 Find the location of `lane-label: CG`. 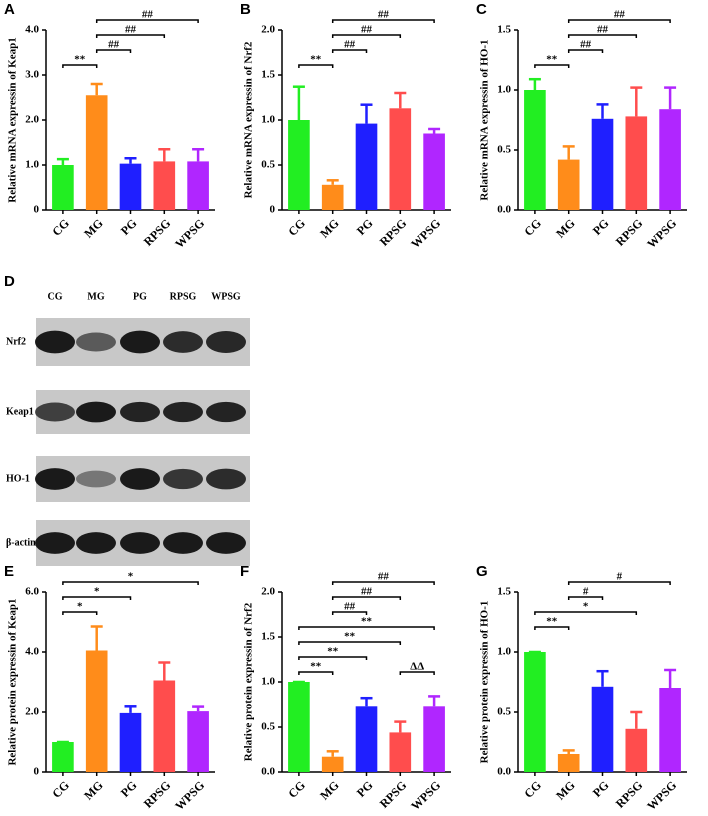

lane-label: CG is located at coordinates (55, 296).